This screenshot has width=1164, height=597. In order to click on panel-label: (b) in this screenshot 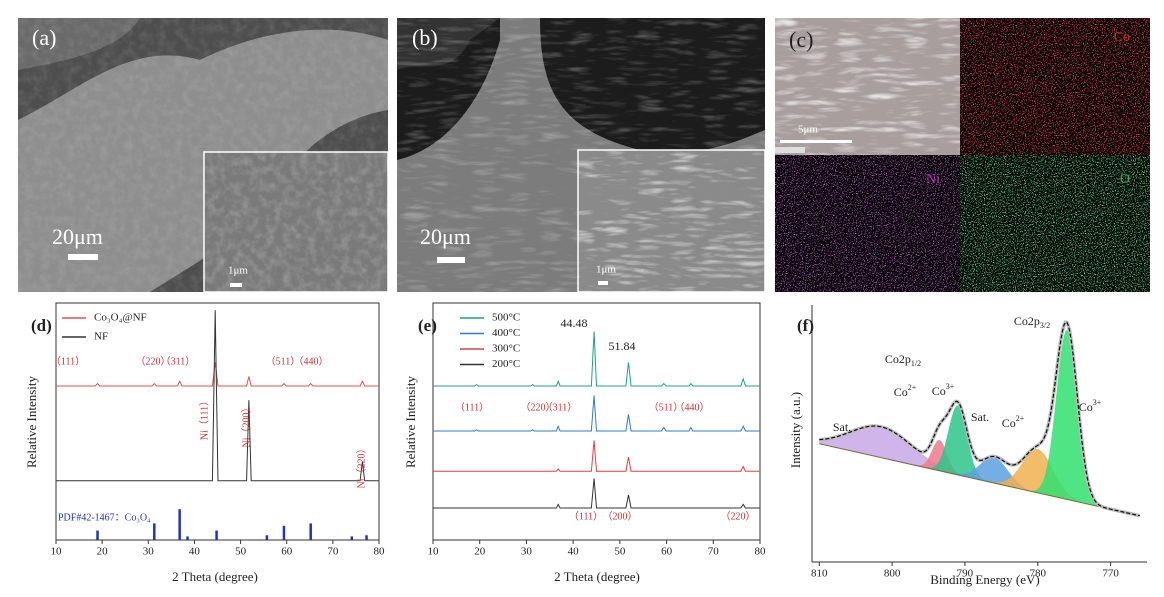, I will do `click(425, 37)`.